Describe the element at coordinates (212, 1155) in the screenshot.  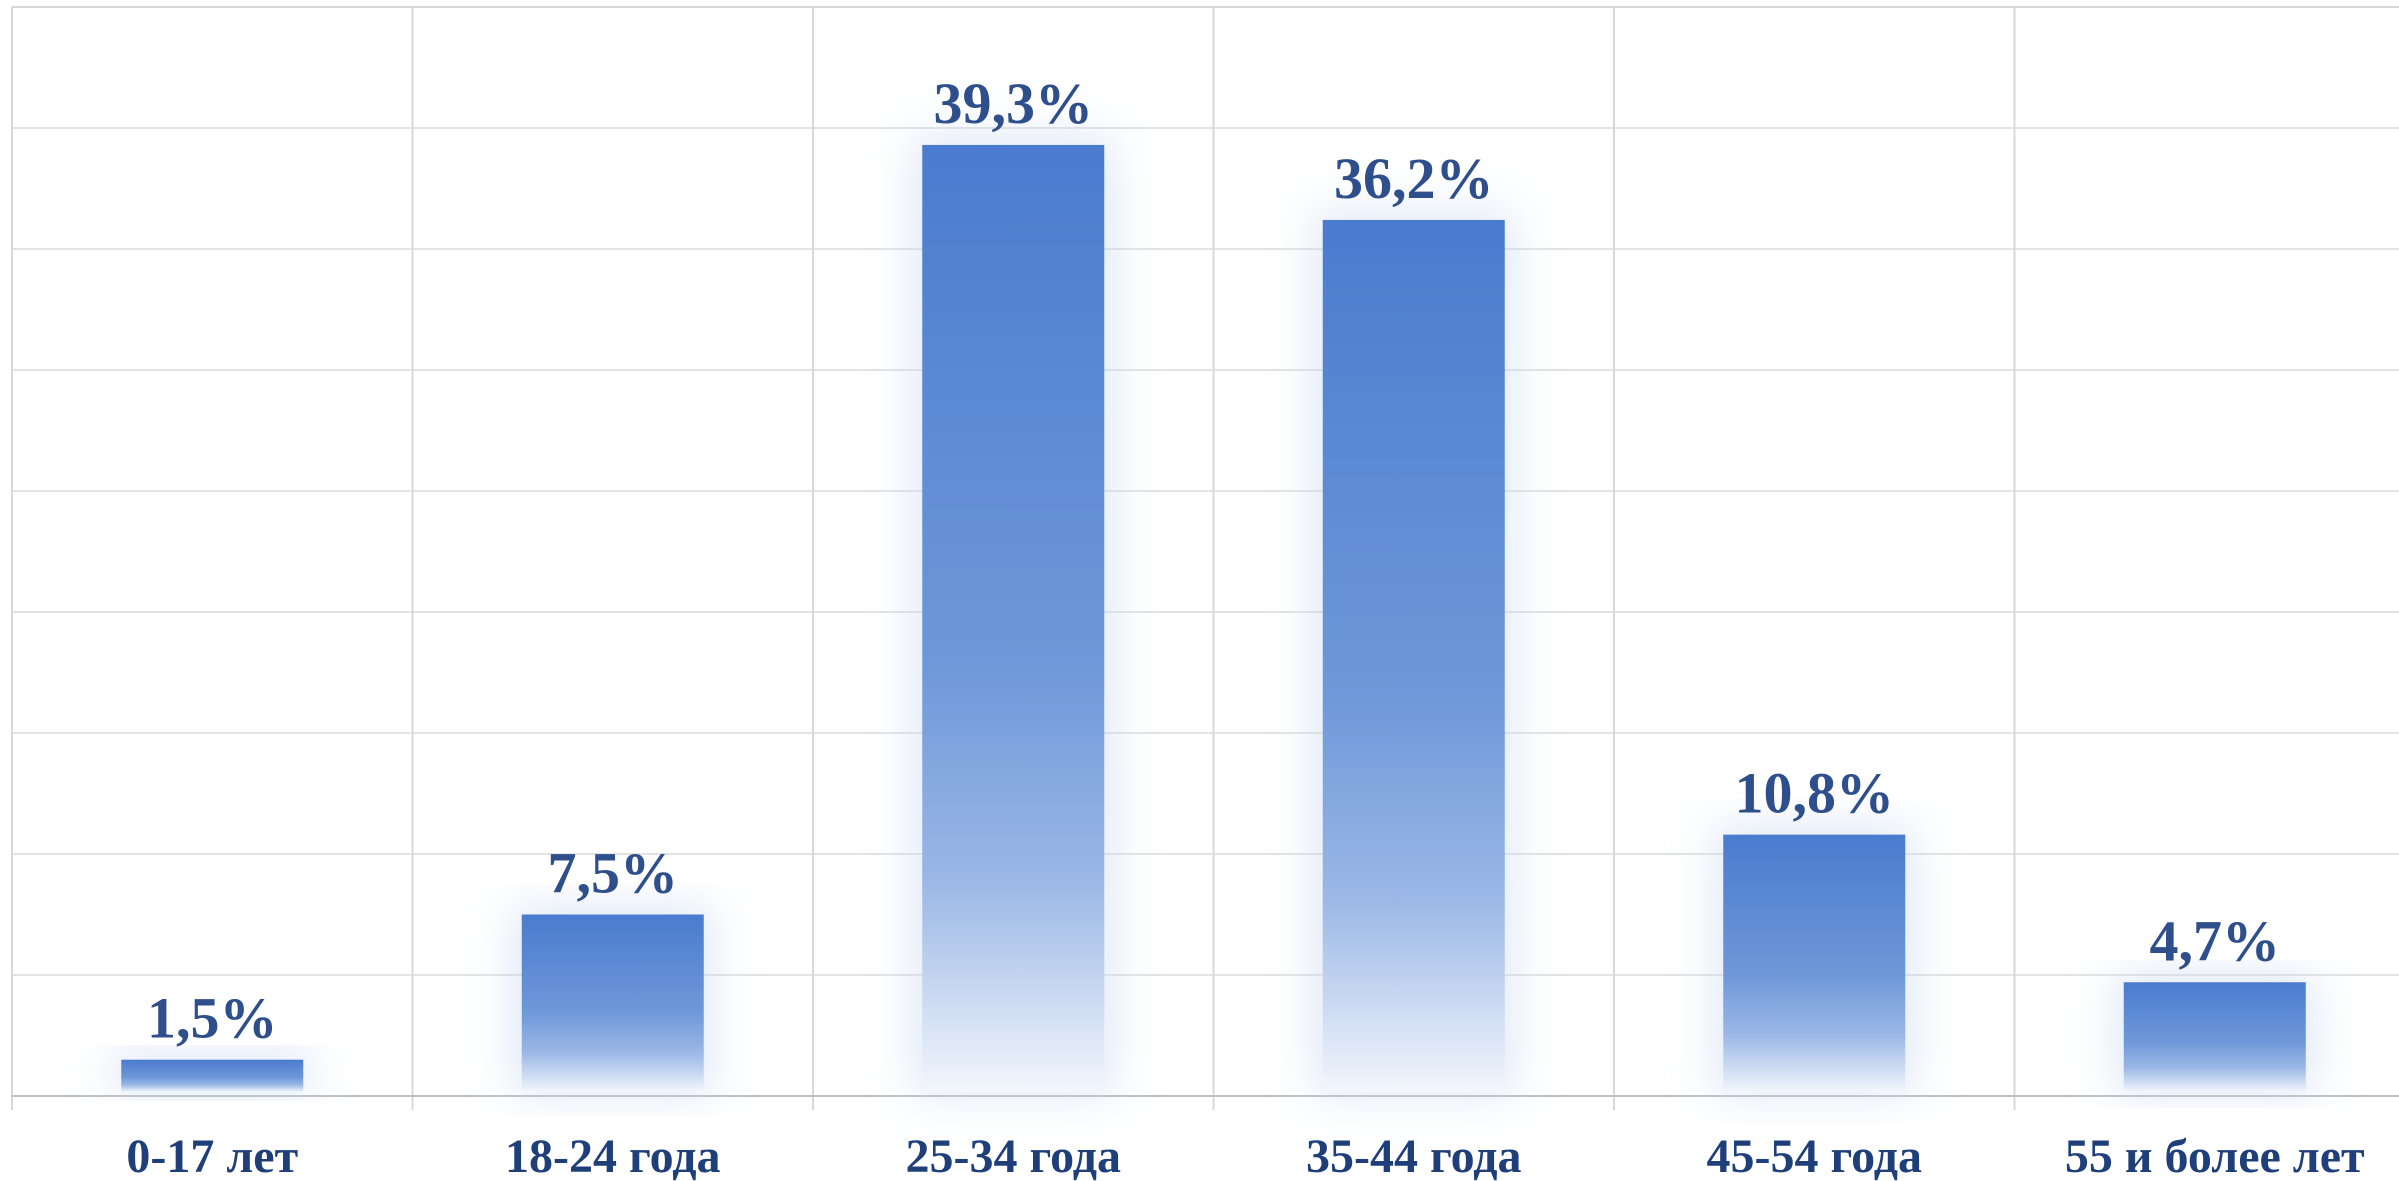
I see `x-tick-label-1: 0-17 лет` at that location.